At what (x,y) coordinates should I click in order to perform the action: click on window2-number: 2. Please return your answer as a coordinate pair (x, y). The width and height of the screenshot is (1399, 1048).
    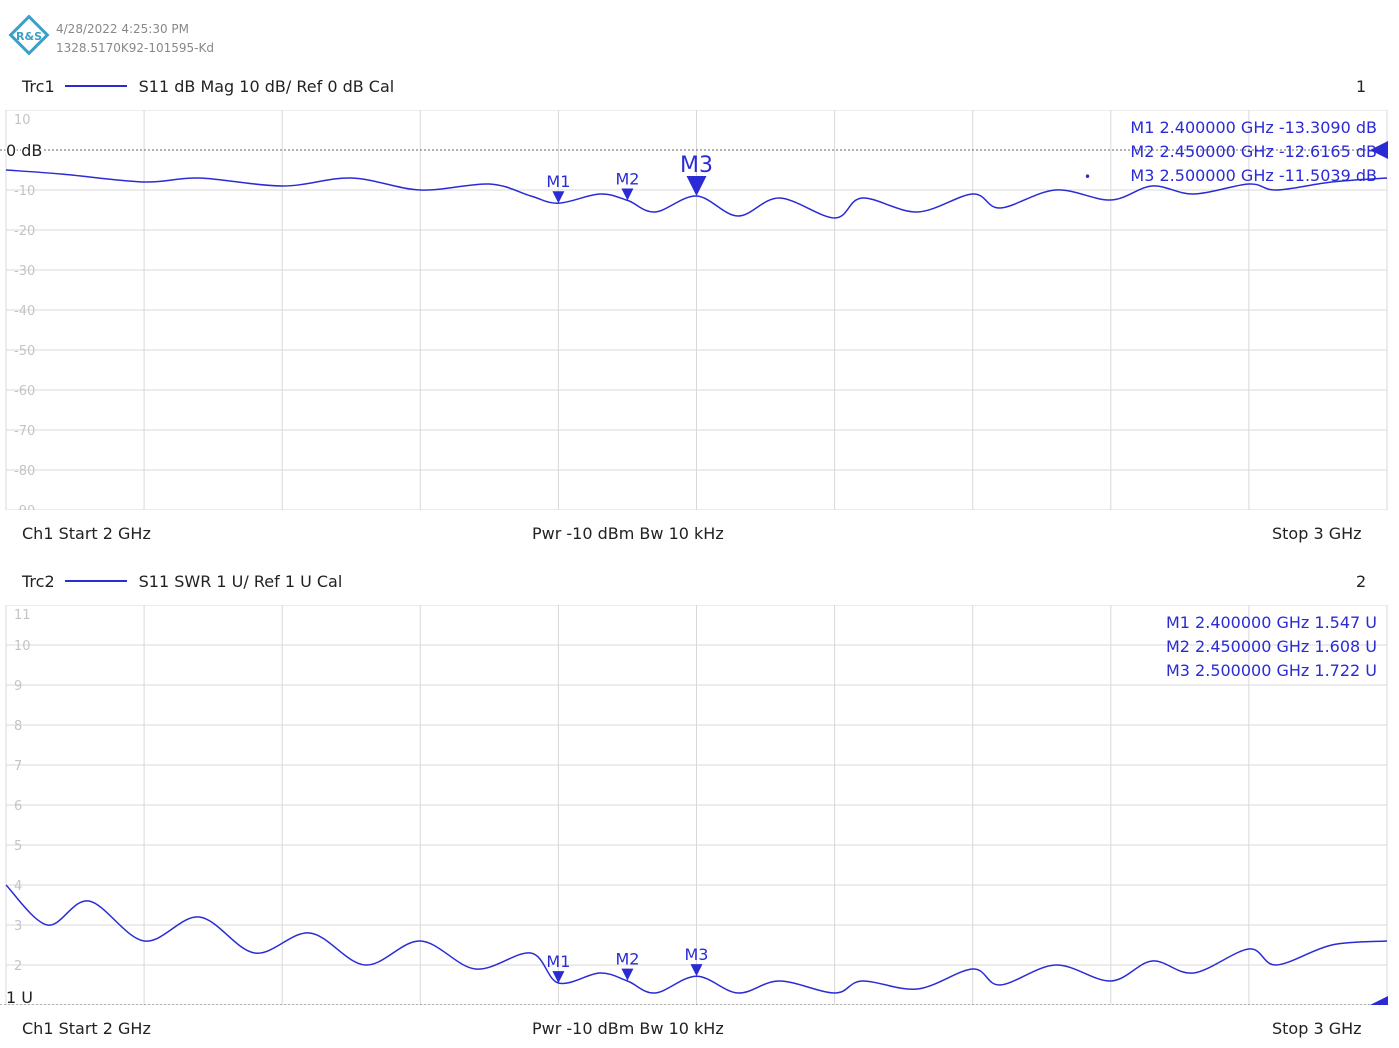
    Looking at the image, I should click on (1361, 581).